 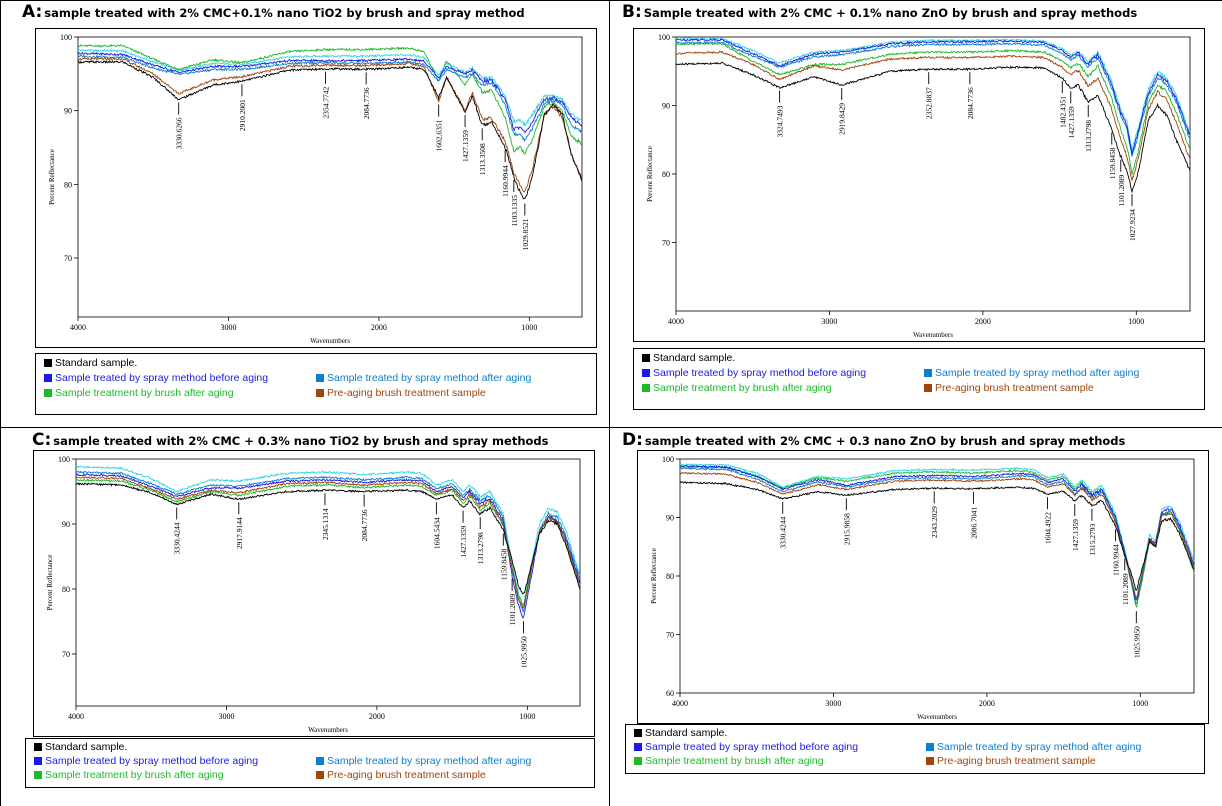 I want to click on peak-label-2917-9144: 2917.9144, so click(x=239, y=533).